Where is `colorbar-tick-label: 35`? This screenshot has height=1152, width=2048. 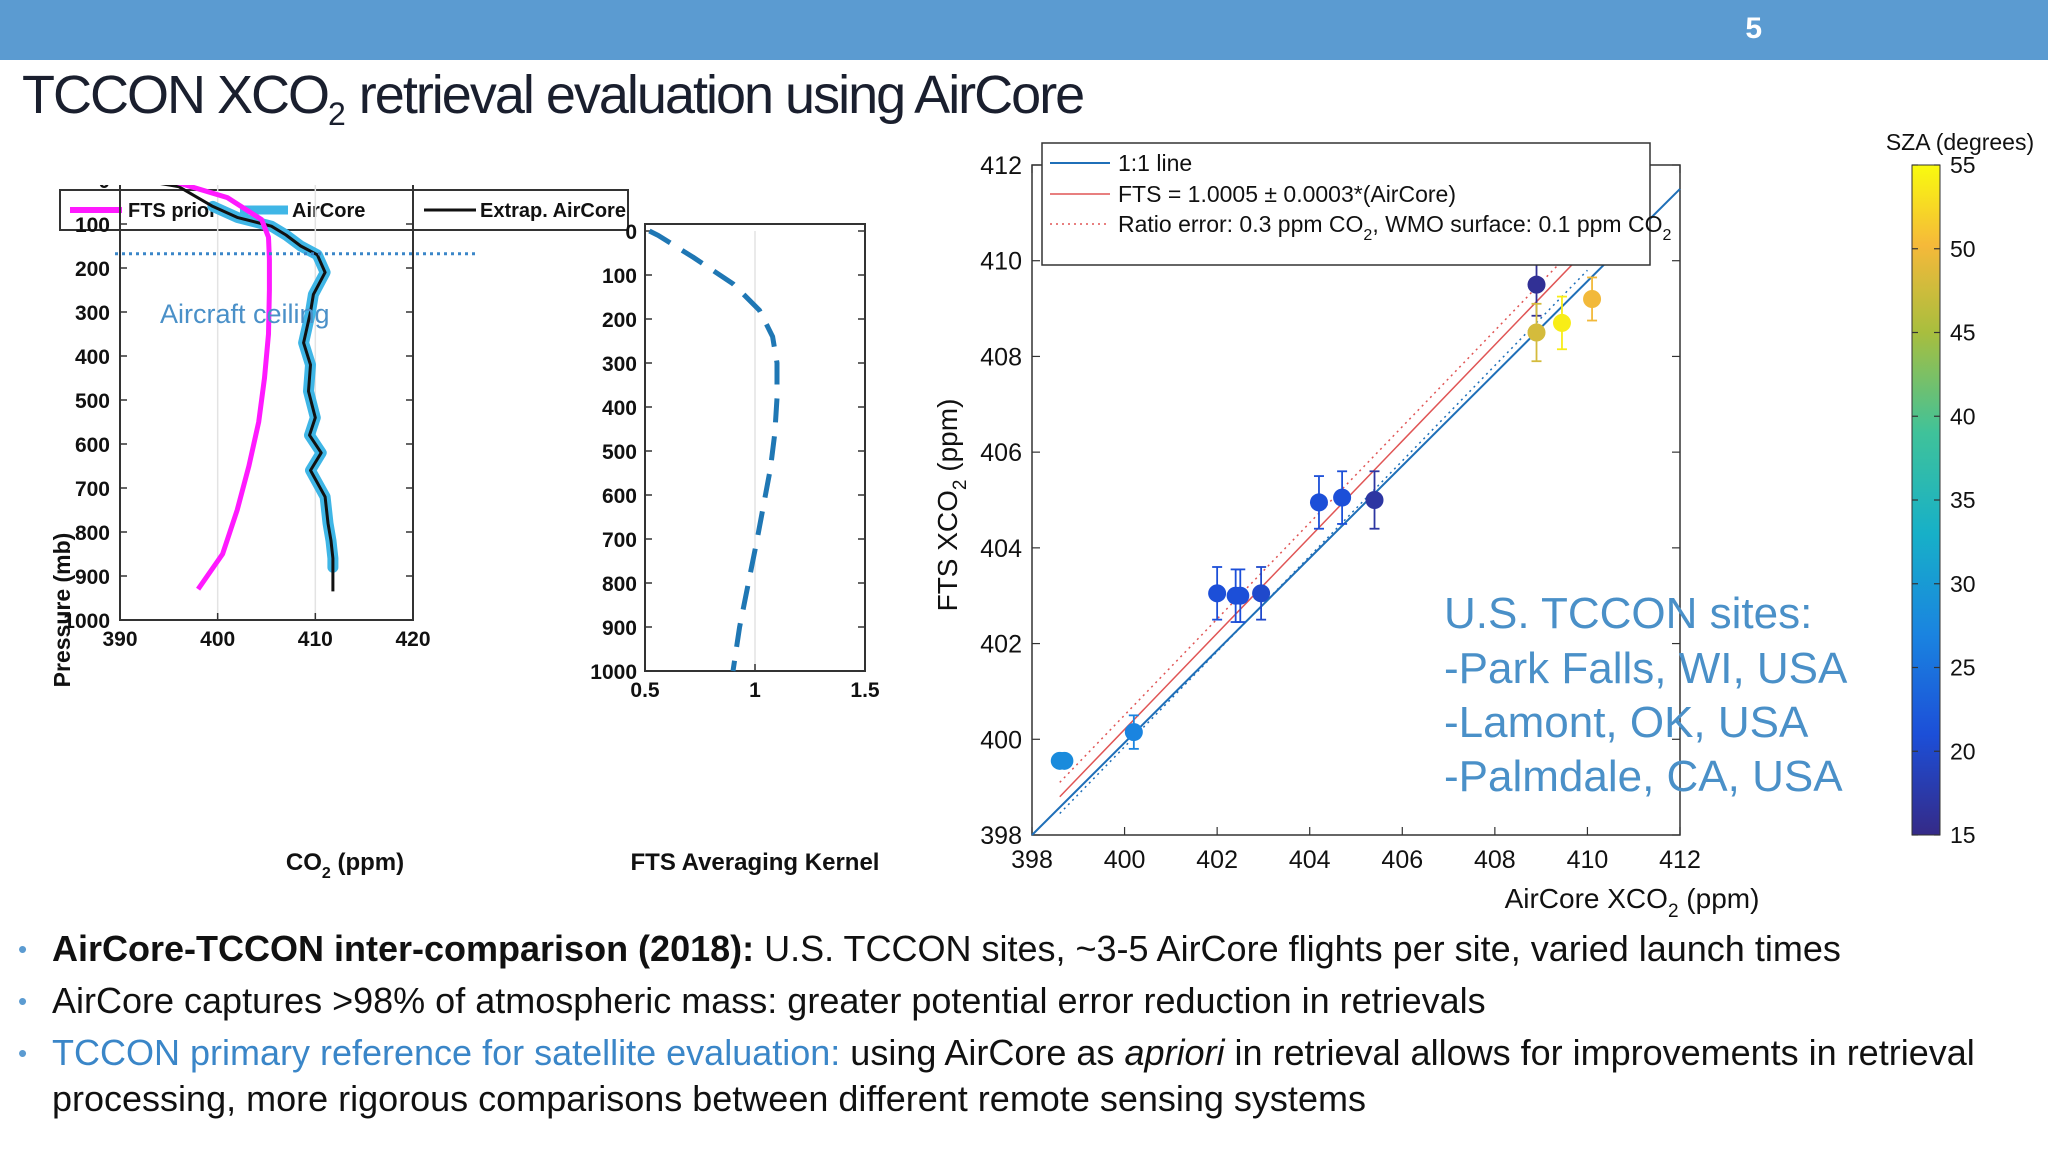
colorbar-tick-label: 35 is located at coordinates (1963, 500).